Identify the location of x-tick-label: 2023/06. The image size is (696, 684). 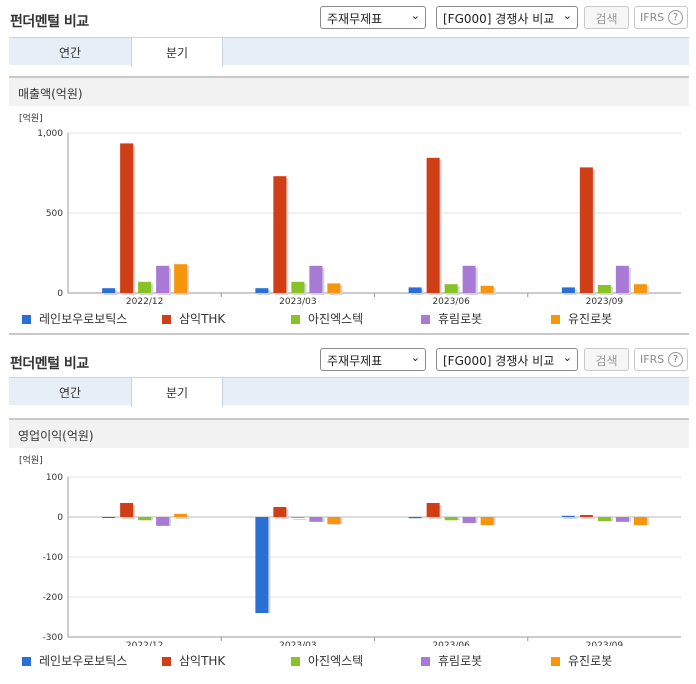
(451, 302).